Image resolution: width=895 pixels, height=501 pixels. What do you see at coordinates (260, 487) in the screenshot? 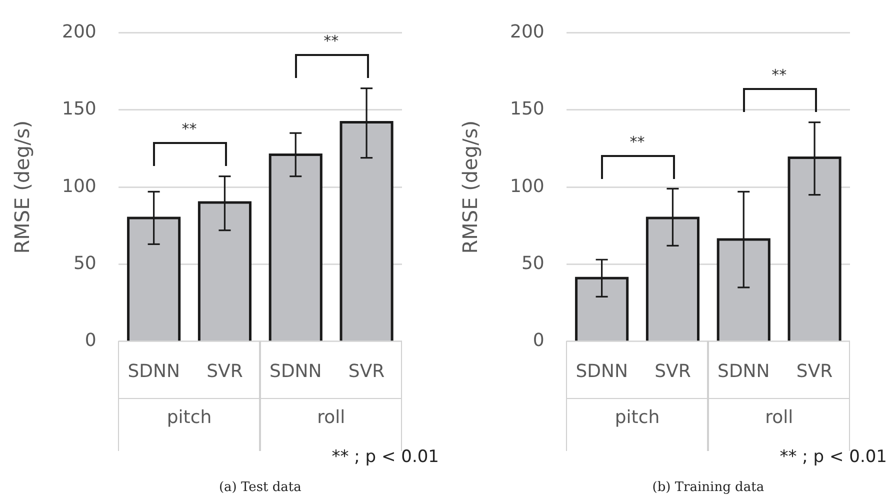
I see `text: (a) Test data` at bounding box center [260, 487].